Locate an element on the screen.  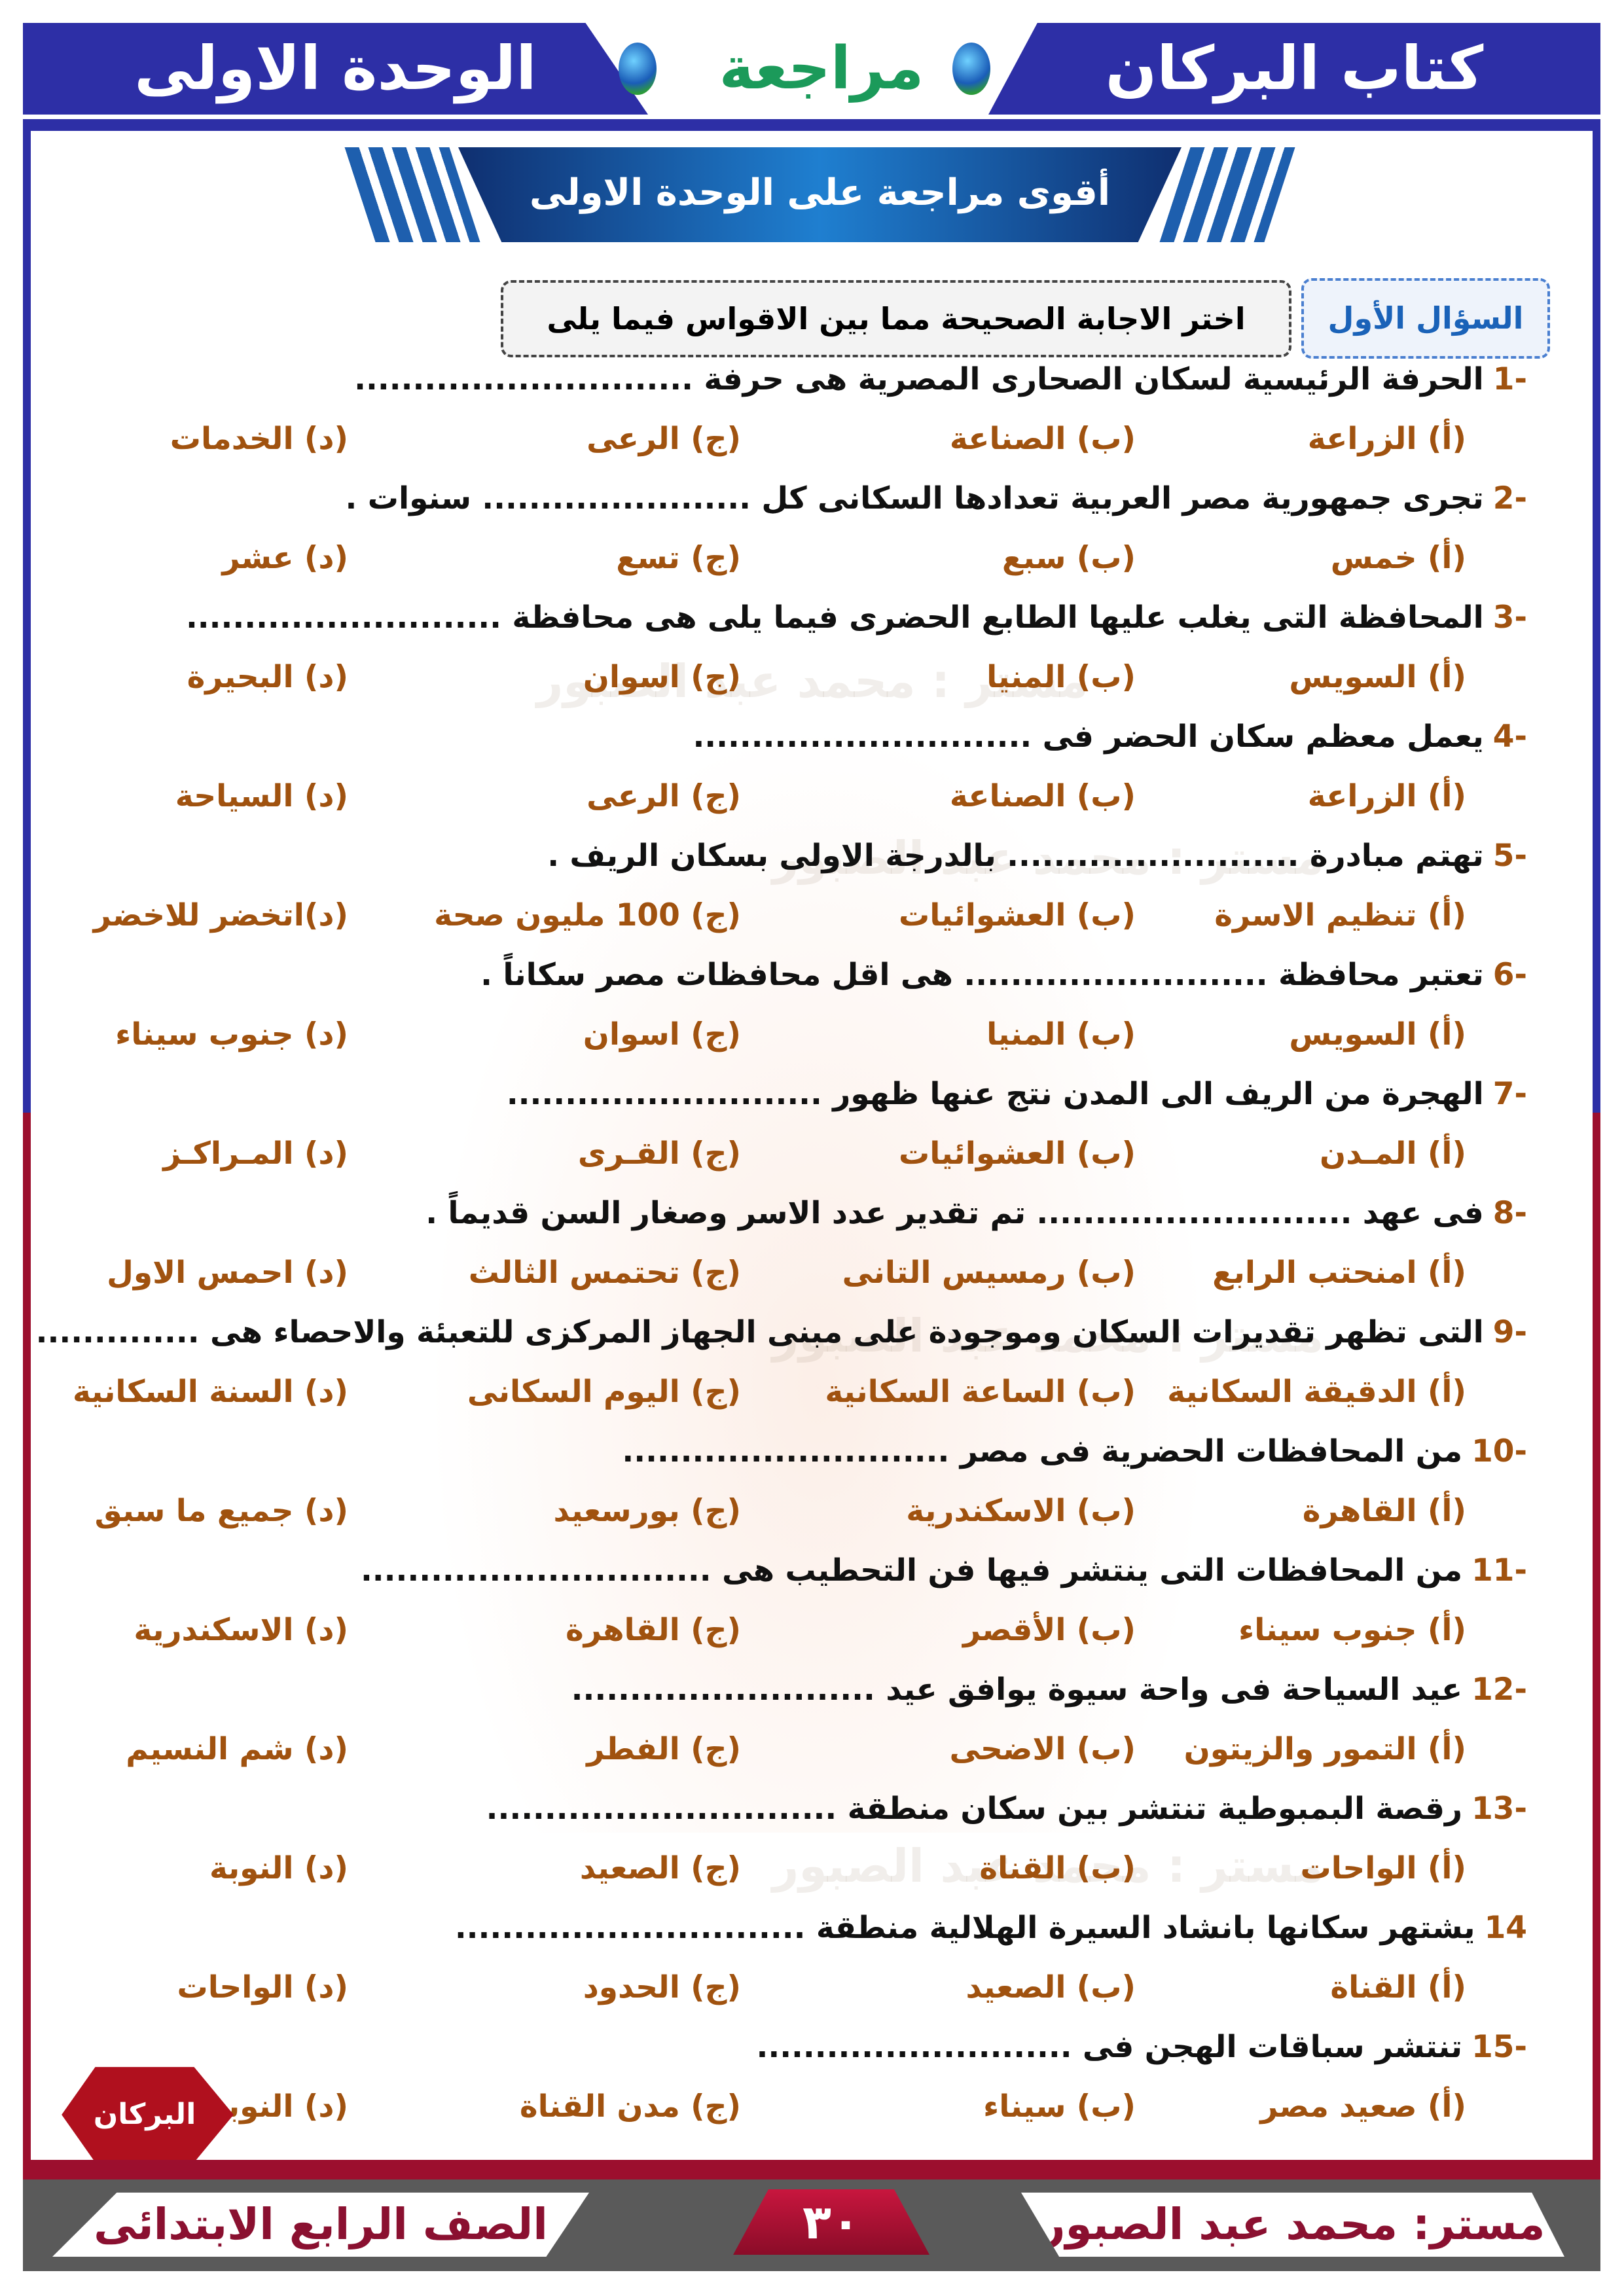
answer-option: (ب) الاضحى is located at coordinates (1042, 1749).